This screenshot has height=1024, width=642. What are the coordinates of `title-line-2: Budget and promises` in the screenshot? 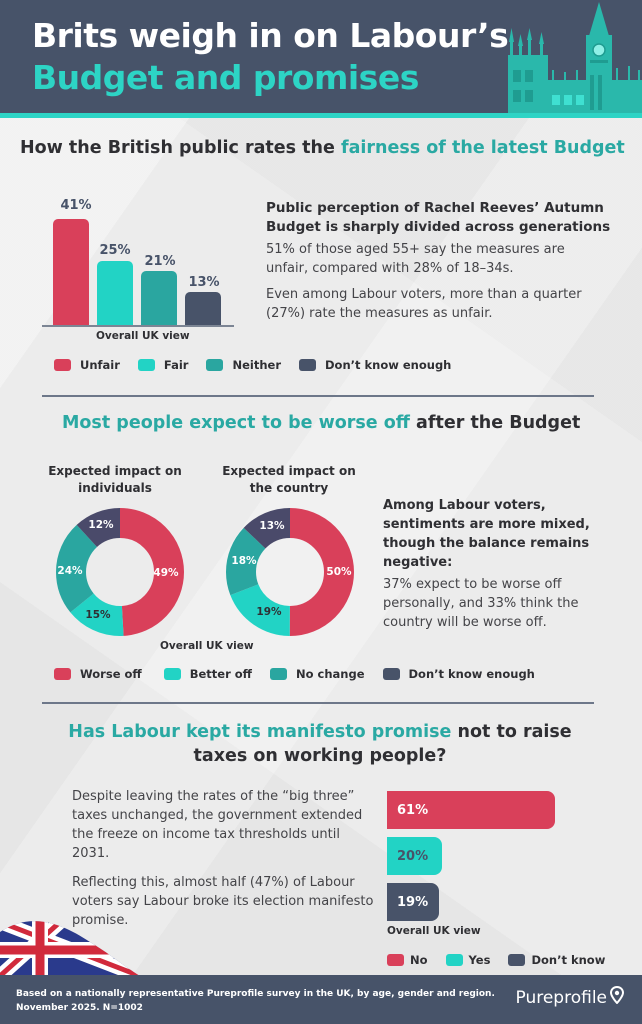 It's located at (225, 77).